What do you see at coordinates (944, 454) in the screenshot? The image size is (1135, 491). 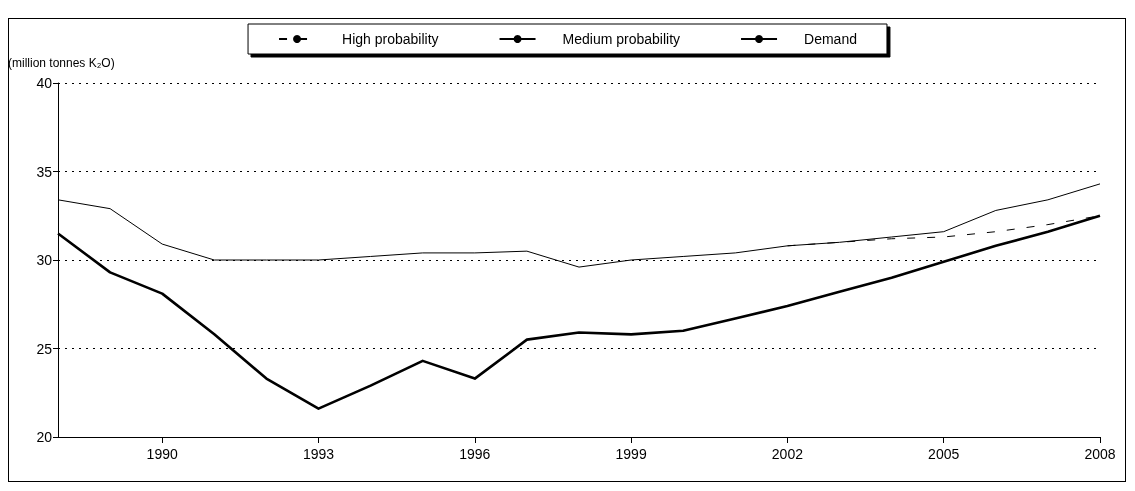 I see `x-tick-label: 2005` at bounding box center [944, 454].